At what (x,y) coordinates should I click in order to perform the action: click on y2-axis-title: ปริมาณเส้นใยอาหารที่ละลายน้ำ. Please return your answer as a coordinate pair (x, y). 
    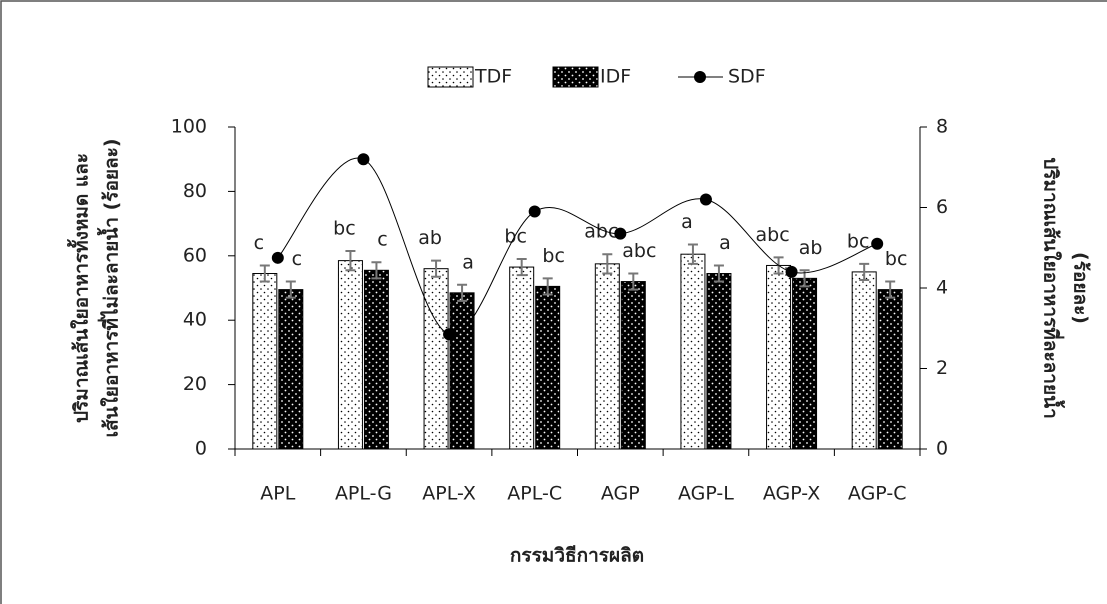
    Looking at the image, I should click on (1053, 288).